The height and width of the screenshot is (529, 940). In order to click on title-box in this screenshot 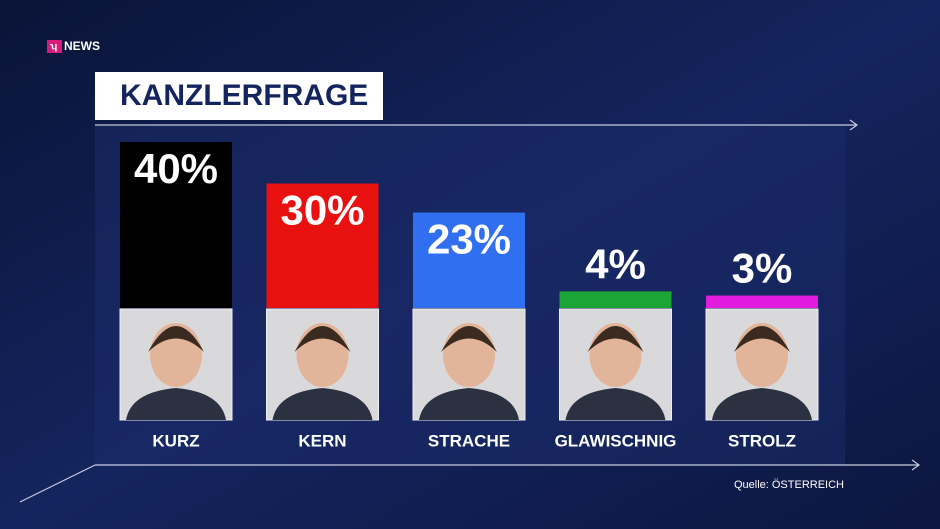, I will do `click(239, 96)`.